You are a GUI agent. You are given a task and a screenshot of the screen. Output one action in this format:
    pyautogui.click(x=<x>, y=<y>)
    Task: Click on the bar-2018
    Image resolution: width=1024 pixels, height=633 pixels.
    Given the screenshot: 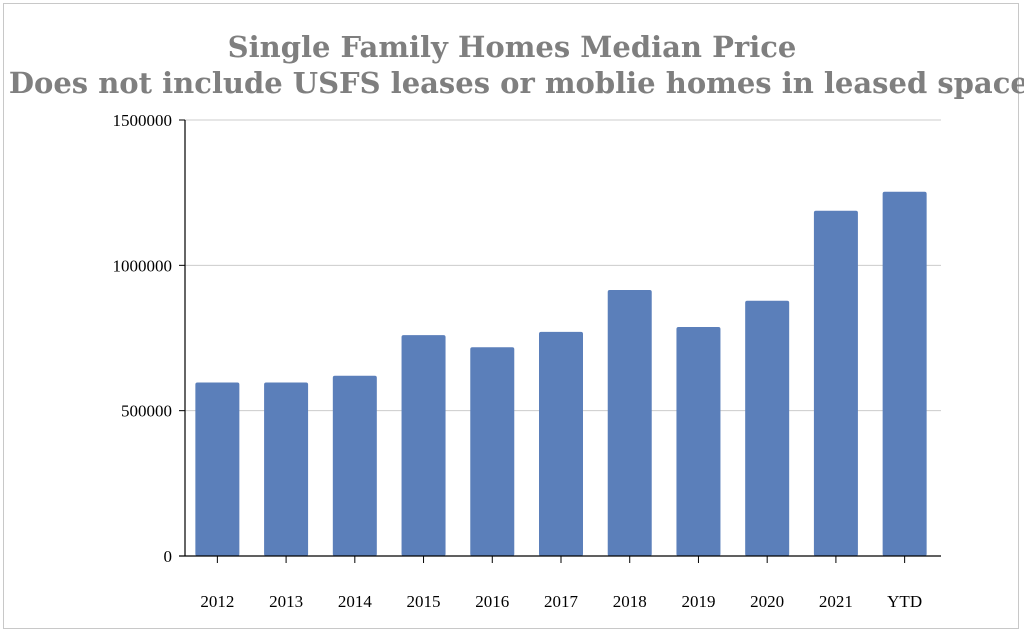 What is the action you would take?
    pyautogui.click(x=629, y=423)
    